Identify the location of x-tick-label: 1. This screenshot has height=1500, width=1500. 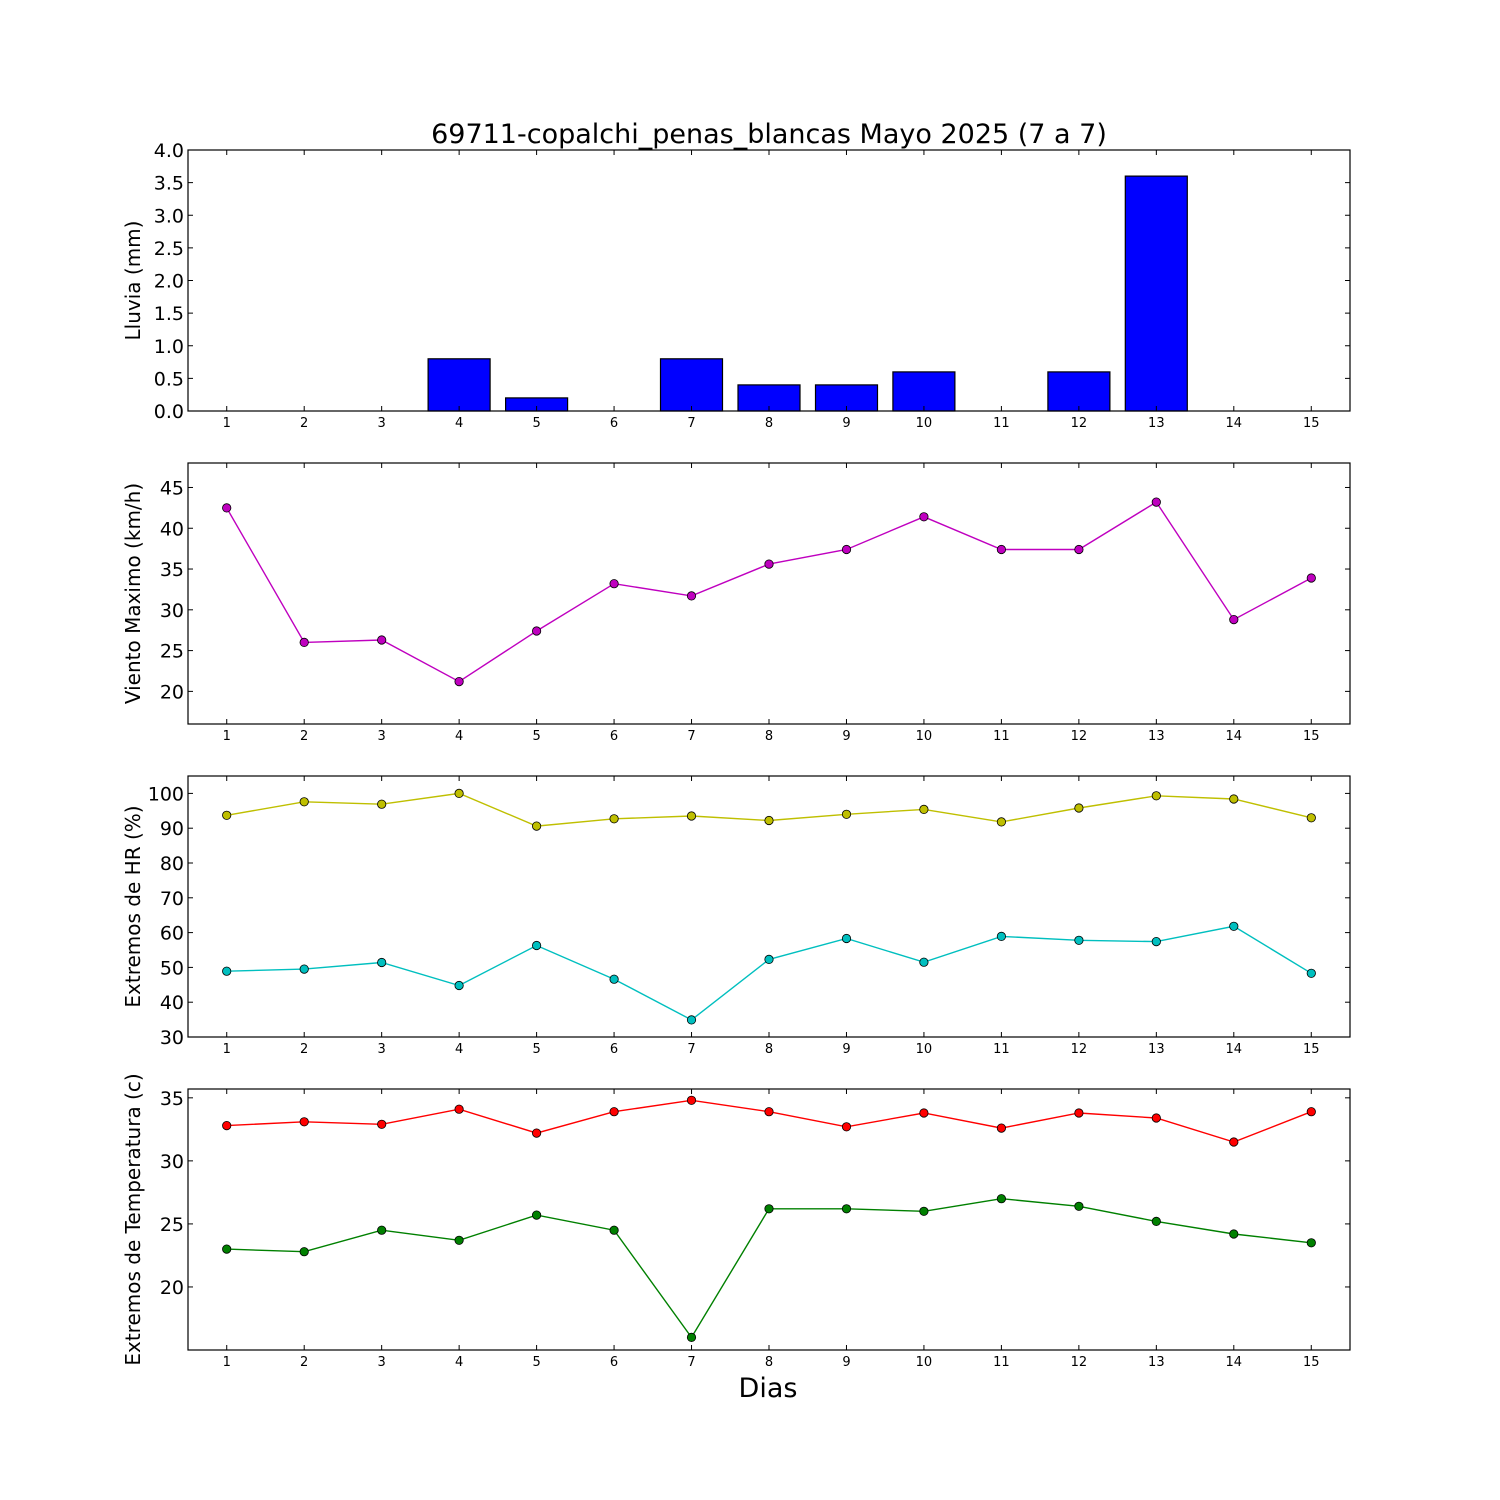
(227, 423).